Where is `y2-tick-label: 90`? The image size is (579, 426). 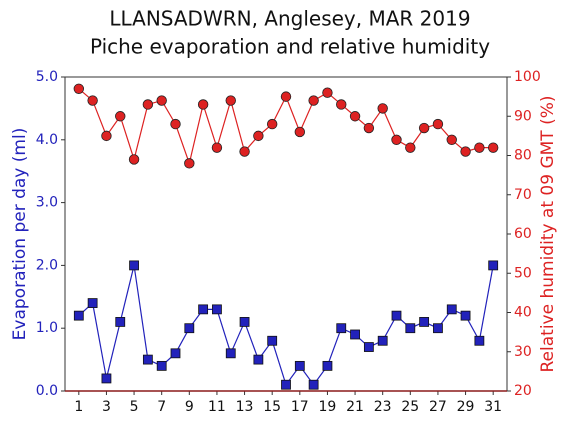
y2-tick-label: 90 is located at coordinates (523, 116).